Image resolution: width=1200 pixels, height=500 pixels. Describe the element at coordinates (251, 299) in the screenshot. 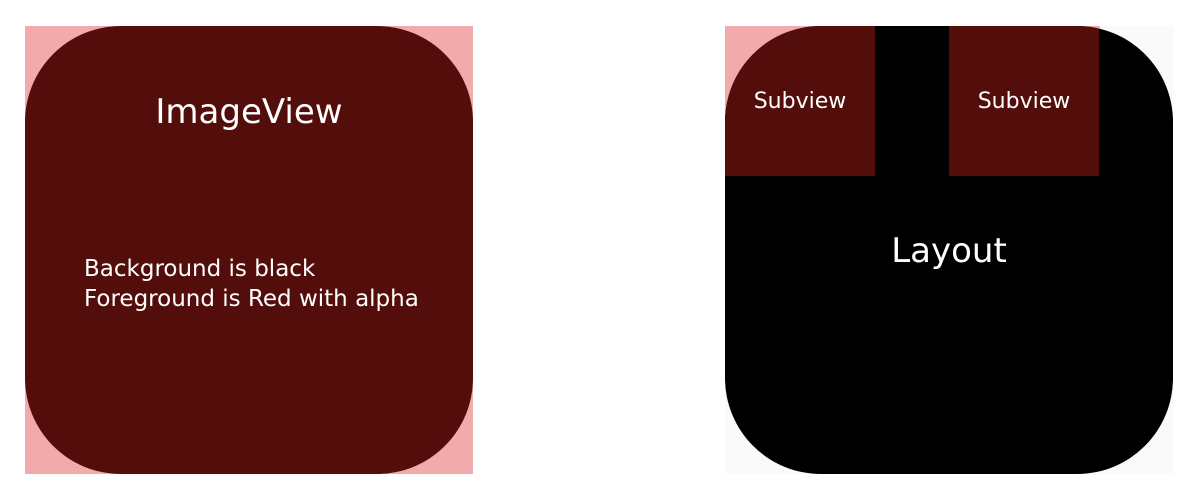

I see `imageview-description-line-2: Foreground is Red with alpha` at that location.